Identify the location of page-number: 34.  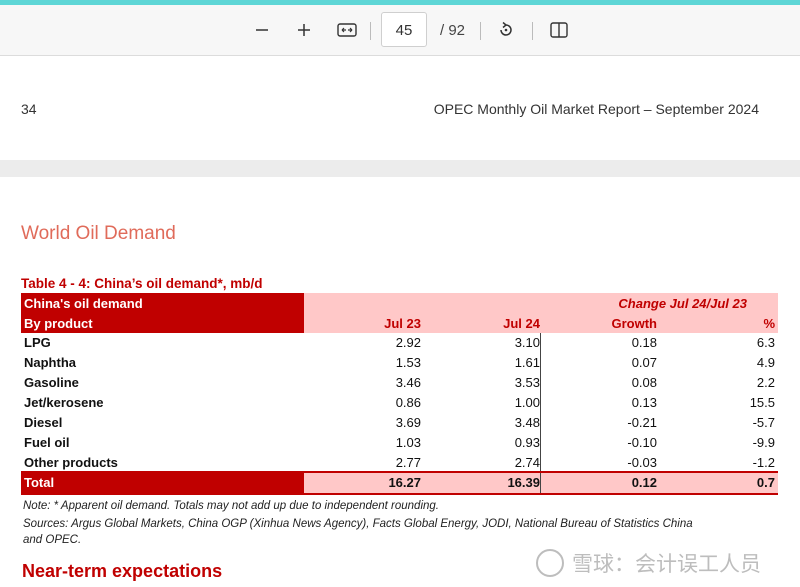
(29, 109).